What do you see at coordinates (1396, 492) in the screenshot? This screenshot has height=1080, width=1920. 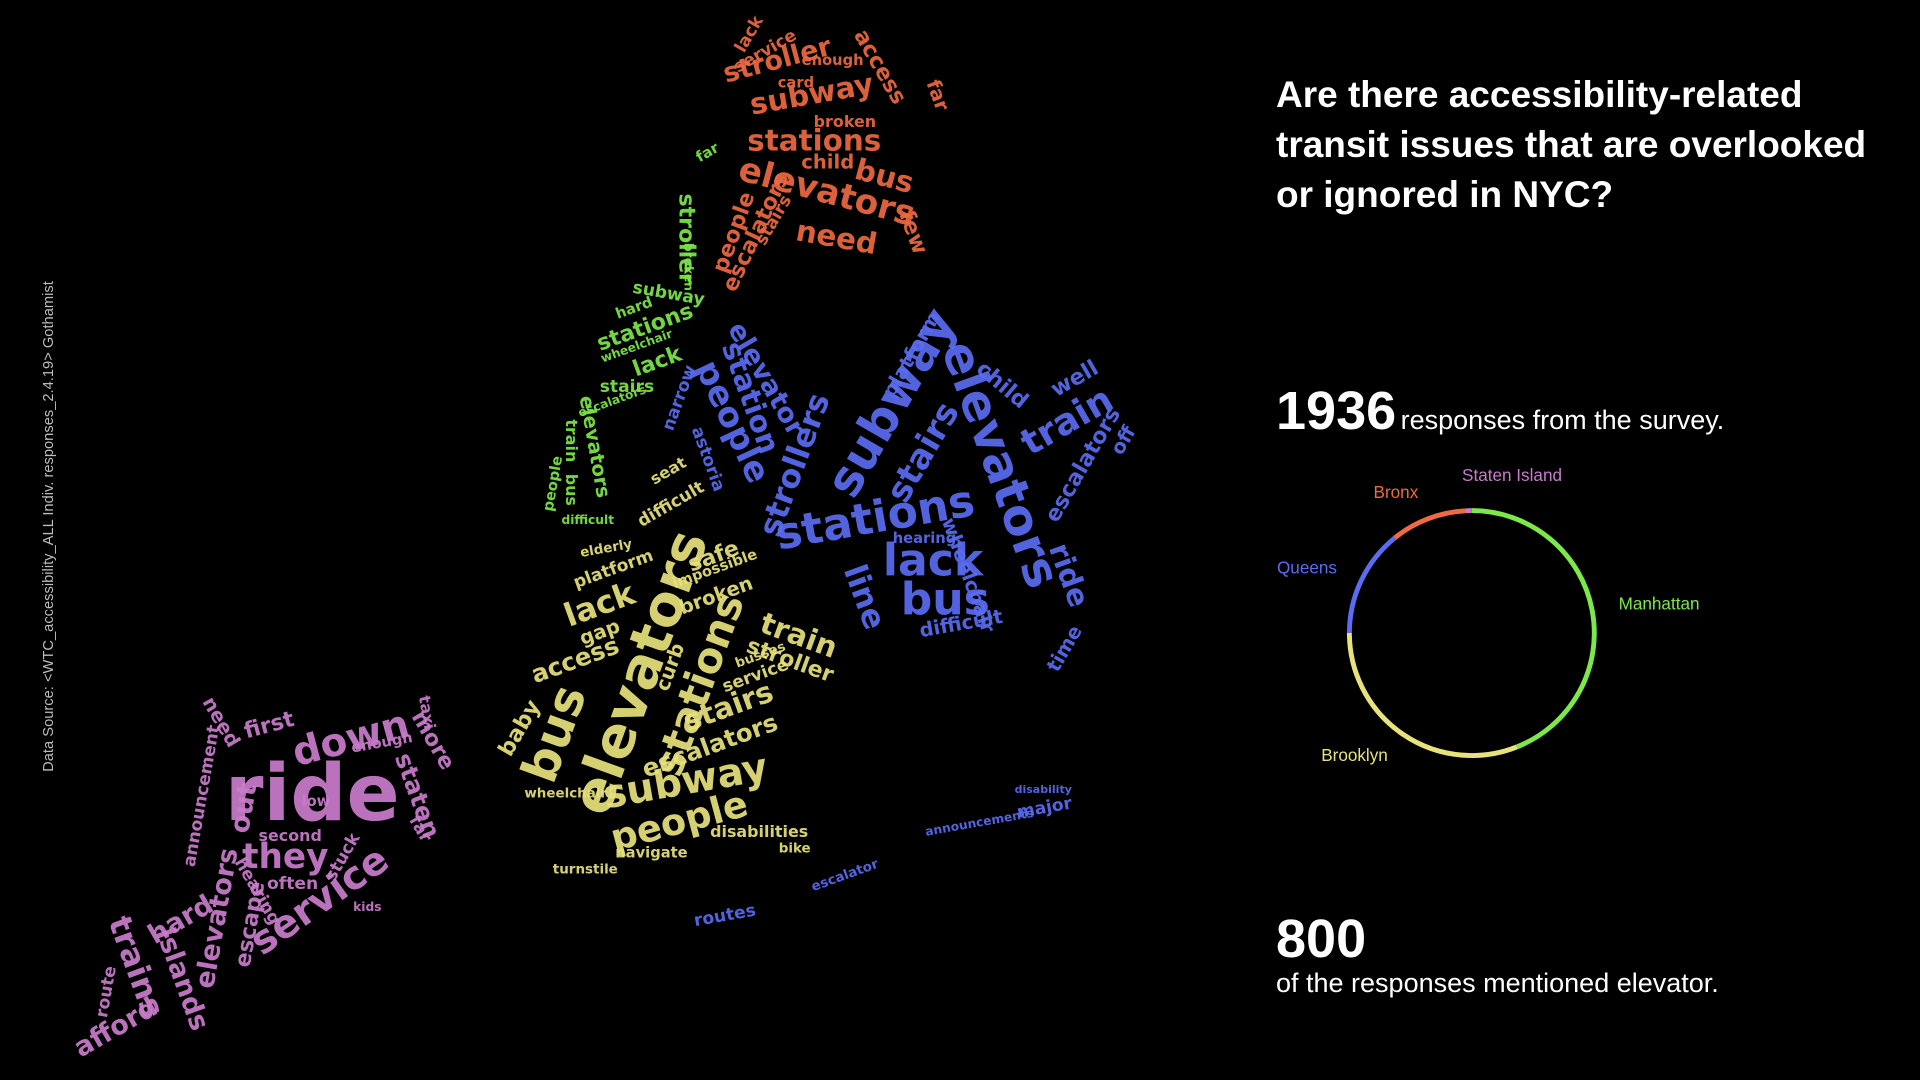 I see `donut-label: Bronx` at bounding box center [1396, 492].